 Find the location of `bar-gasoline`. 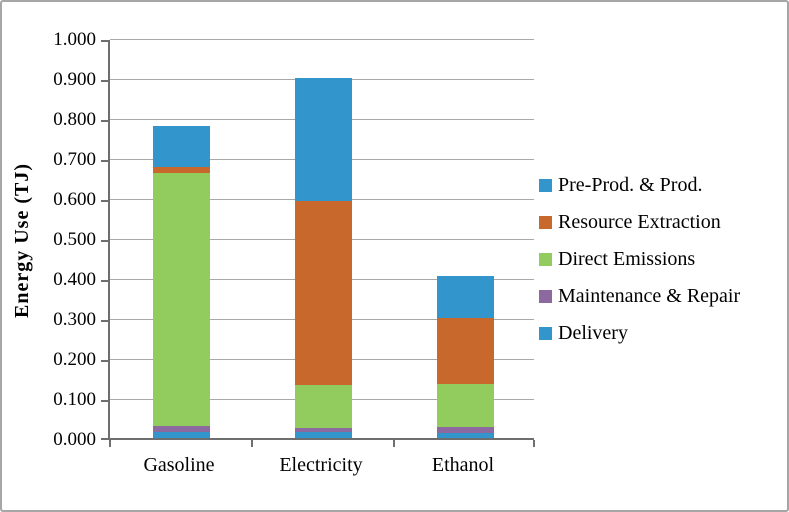

bar-gasoline is located at coordinates (181, 282).